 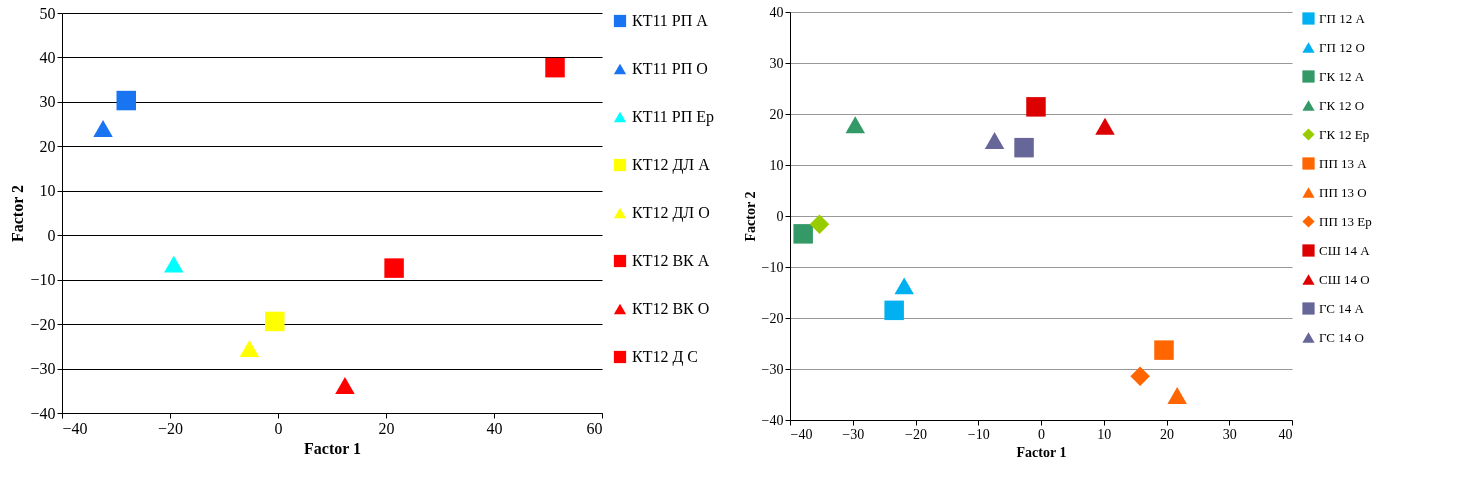 What do you see at coordinates (853, 434) in the screenshot?
I see `x-tick-label: −30` at bounding box center [853, 434].